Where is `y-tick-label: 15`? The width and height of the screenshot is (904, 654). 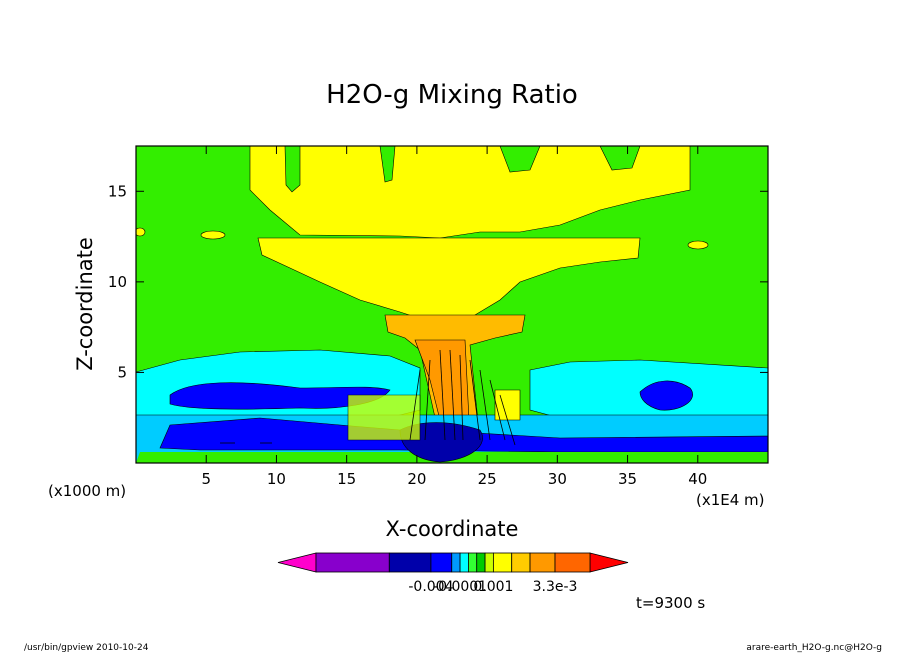 y-tick-label: 15 is located at coordinates (117, 191).